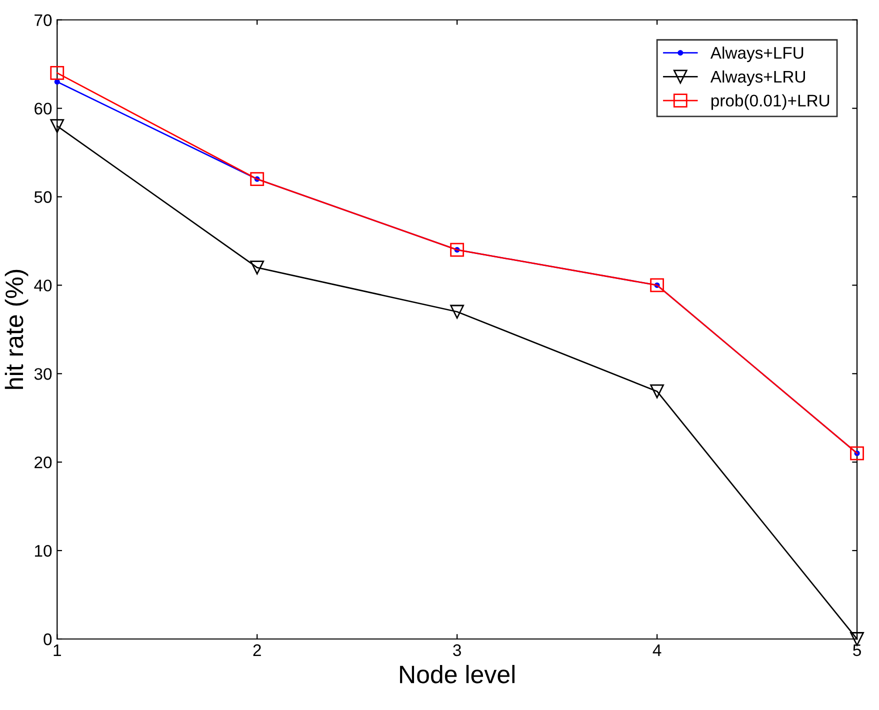 The width and height of the screenshot is (879, 710). I want to click on x-tick-label: 3, so click(457, 650).